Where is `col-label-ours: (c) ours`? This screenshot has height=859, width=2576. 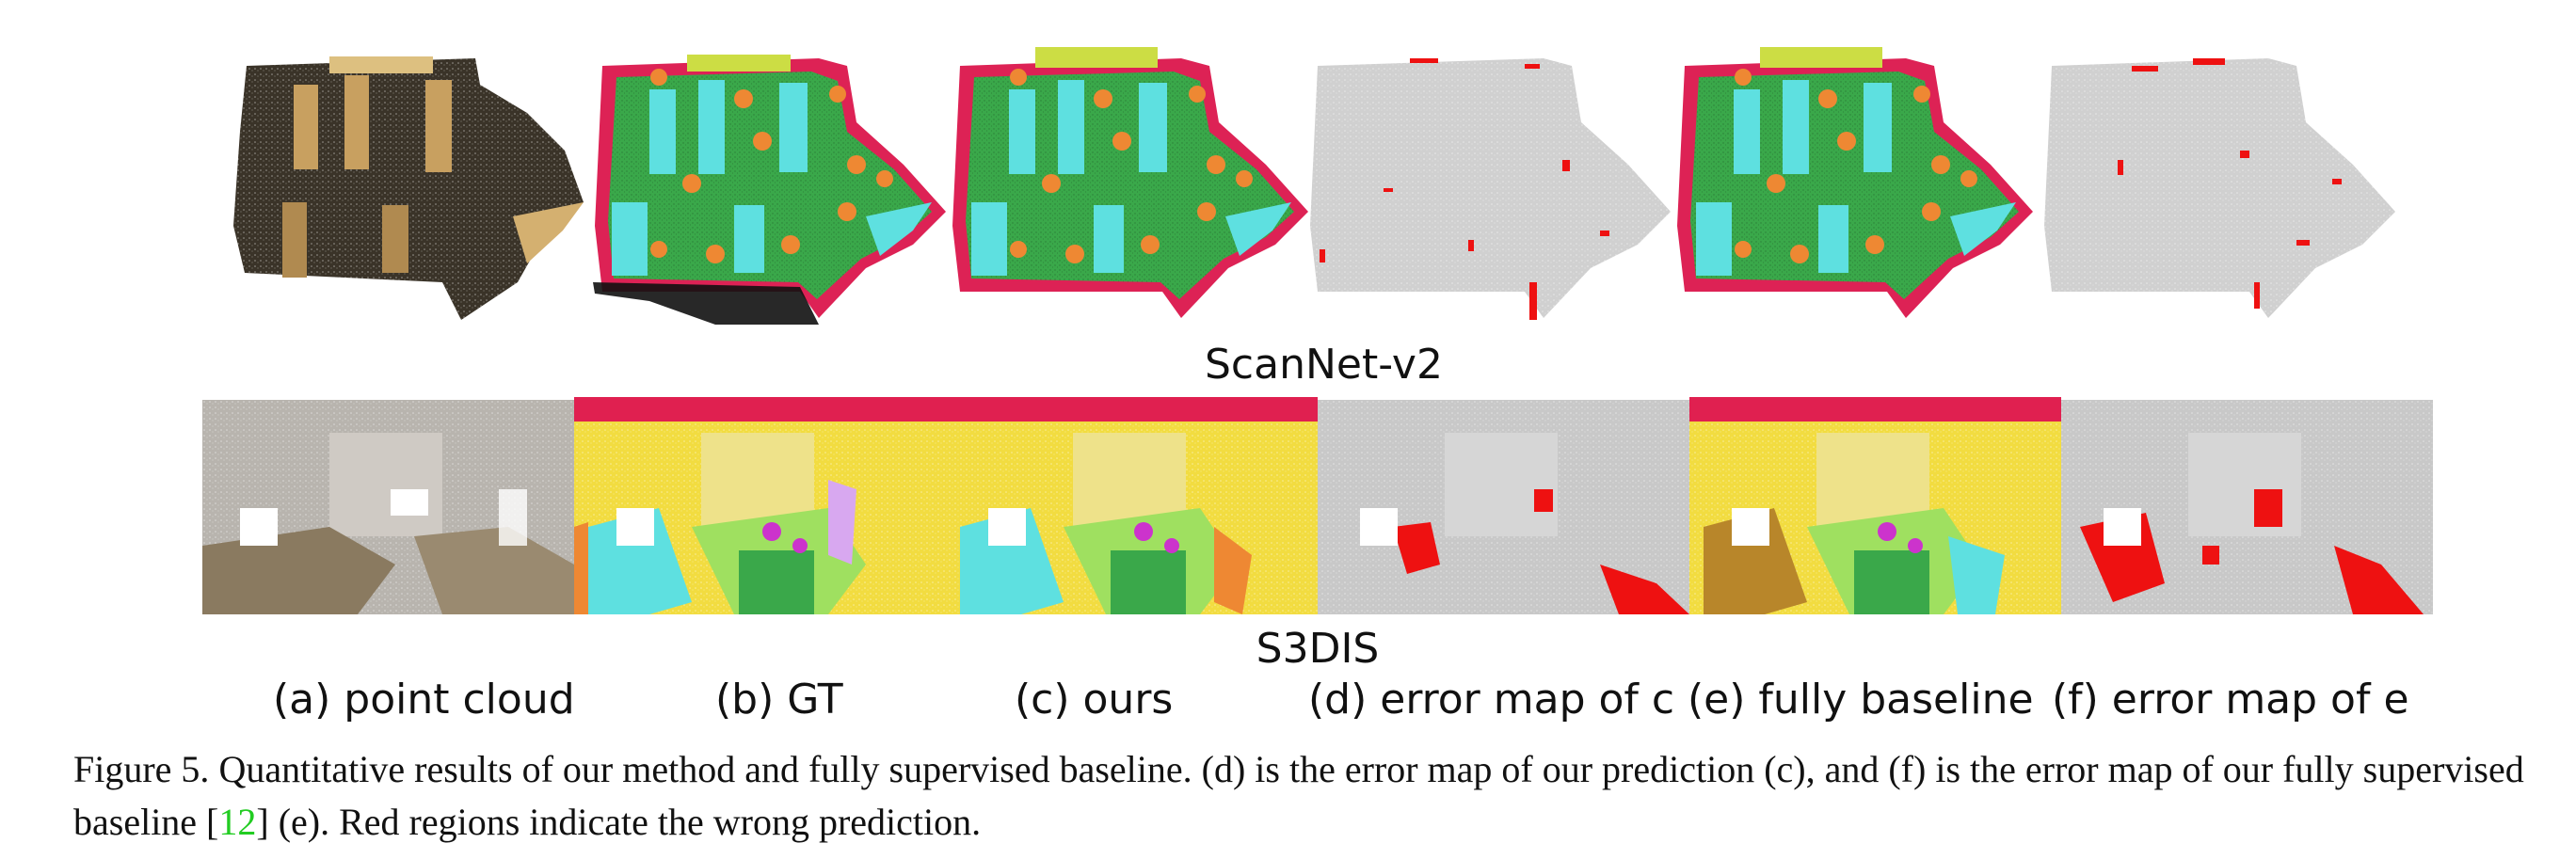
col-label-ours: (c) ours is located at coordinates (1094, 700).